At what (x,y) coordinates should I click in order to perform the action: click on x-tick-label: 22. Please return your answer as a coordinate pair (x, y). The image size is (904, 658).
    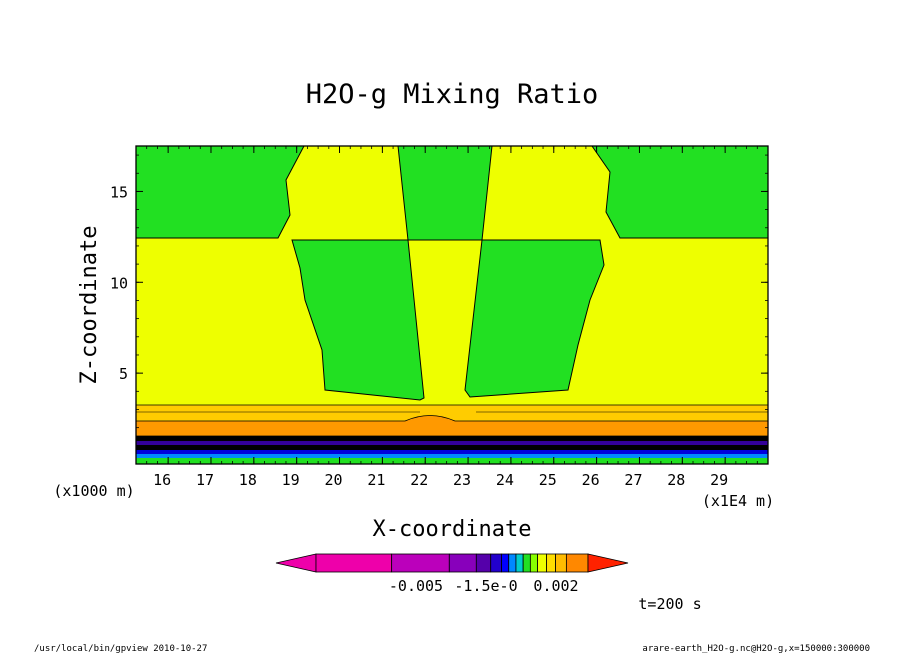
    Looking at the image, I should click on (419, 480).